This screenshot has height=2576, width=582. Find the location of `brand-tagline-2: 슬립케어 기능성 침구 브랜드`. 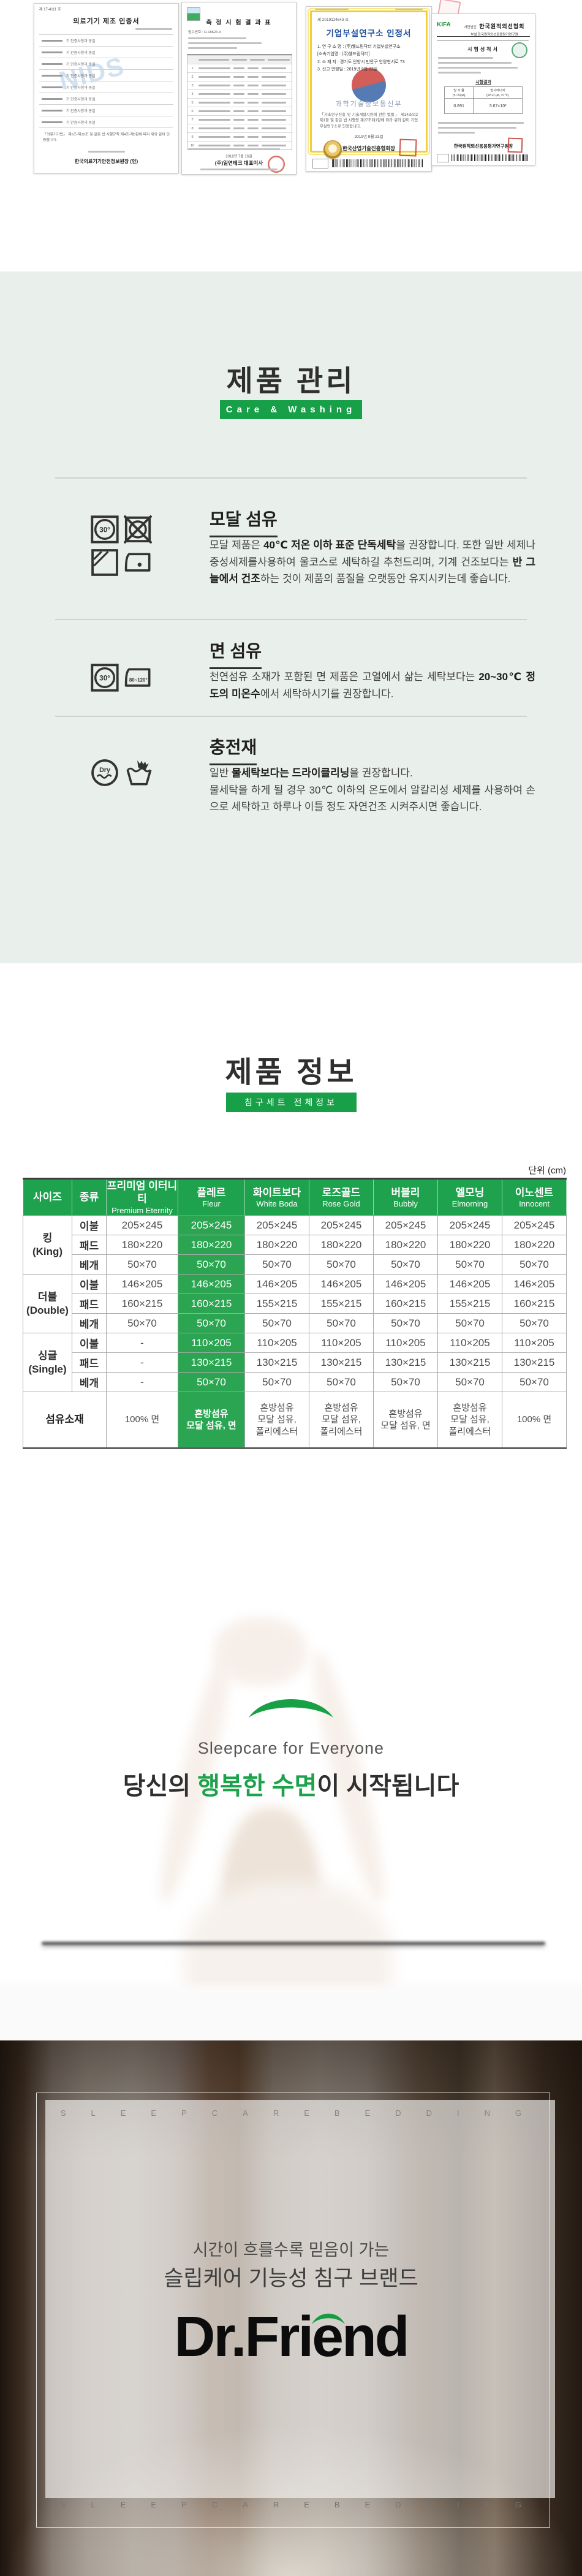

brand-tagline-2: 슬립케어 기능성 침구 브랜드 is located at coordinates (291, 2278).